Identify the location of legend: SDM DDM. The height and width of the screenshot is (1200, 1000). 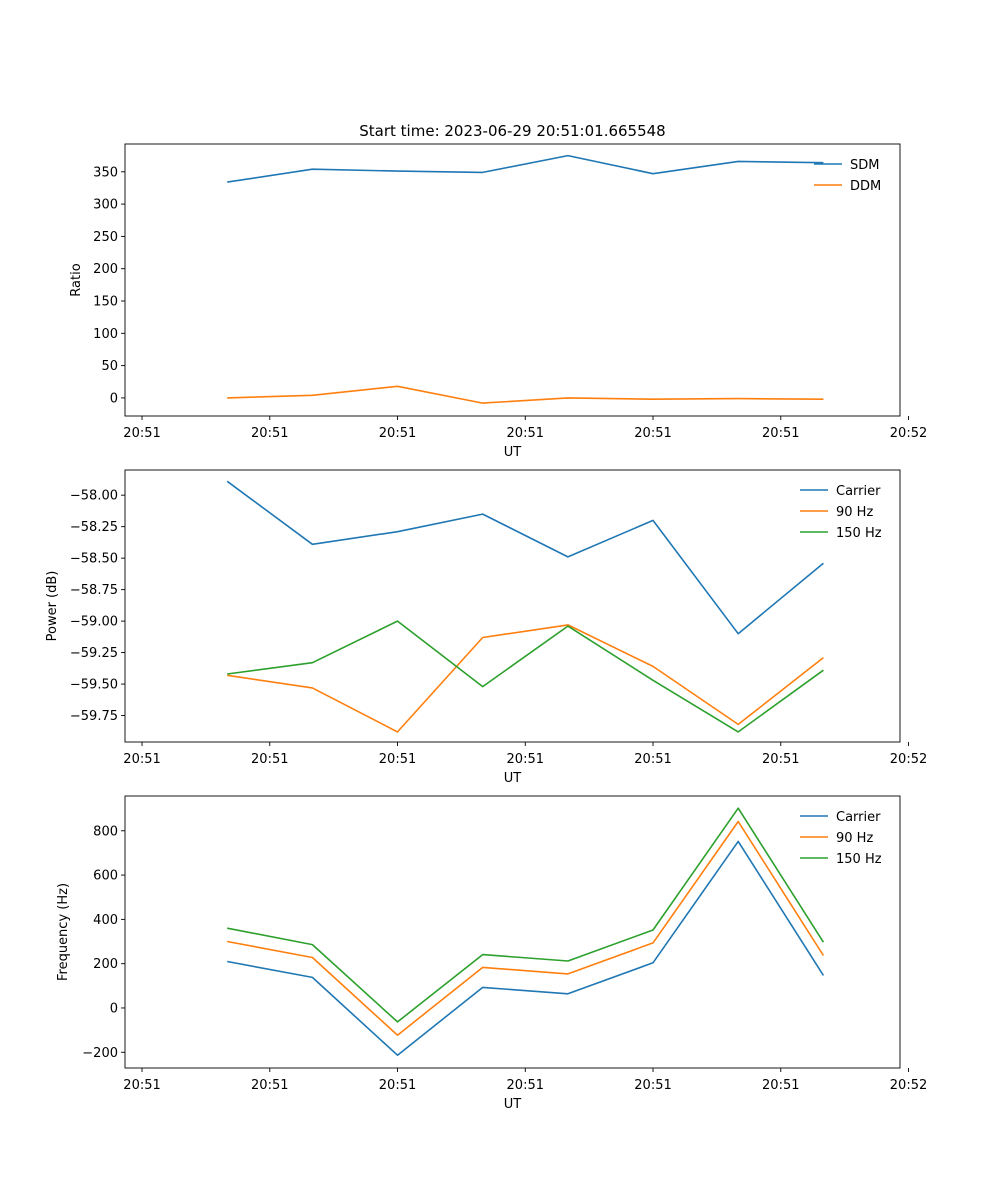
(847, 176).